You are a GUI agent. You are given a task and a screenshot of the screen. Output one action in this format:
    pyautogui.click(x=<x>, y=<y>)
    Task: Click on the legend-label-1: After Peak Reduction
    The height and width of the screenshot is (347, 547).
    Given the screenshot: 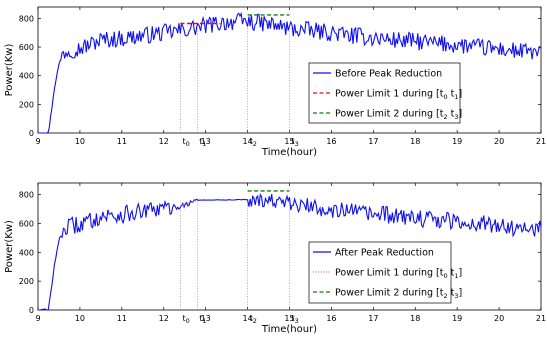 What is the action you would take?
    pyautogui.click(x=384, y=253)
    